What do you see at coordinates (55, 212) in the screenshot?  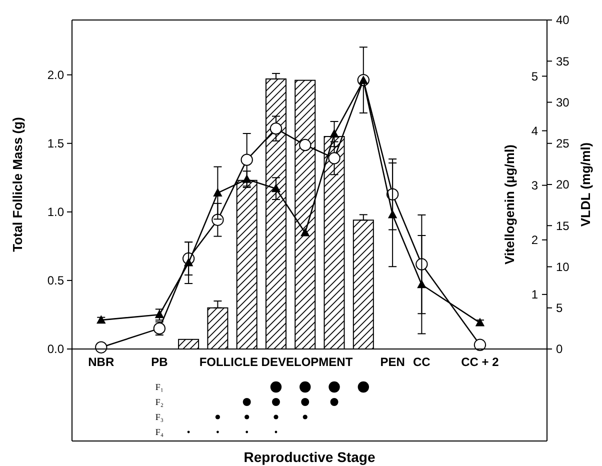 I see `y-tick-label: 1.0` at bounding box center [55, 212].